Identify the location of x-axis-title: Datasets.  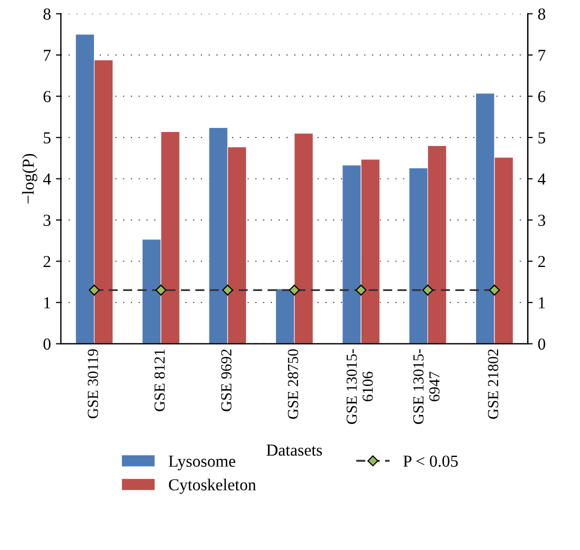
(294, 450).